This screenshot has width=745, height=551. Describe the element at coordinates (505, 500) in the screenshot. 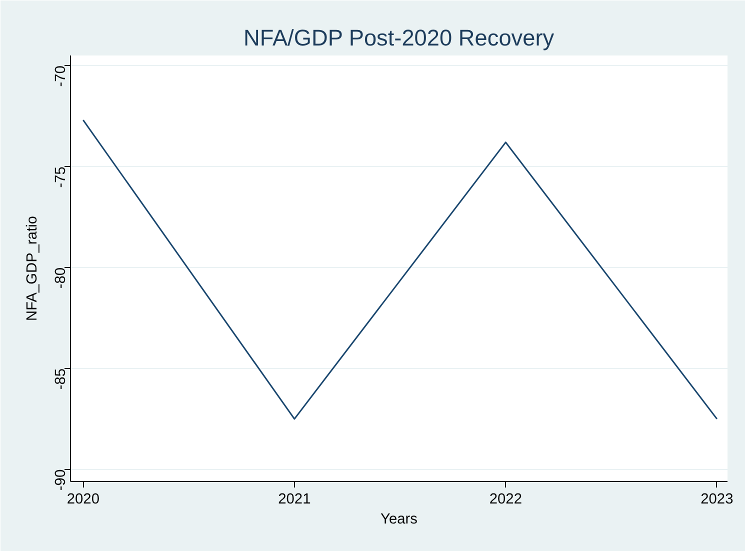

I see `x-tick-label: 2022` at that location.